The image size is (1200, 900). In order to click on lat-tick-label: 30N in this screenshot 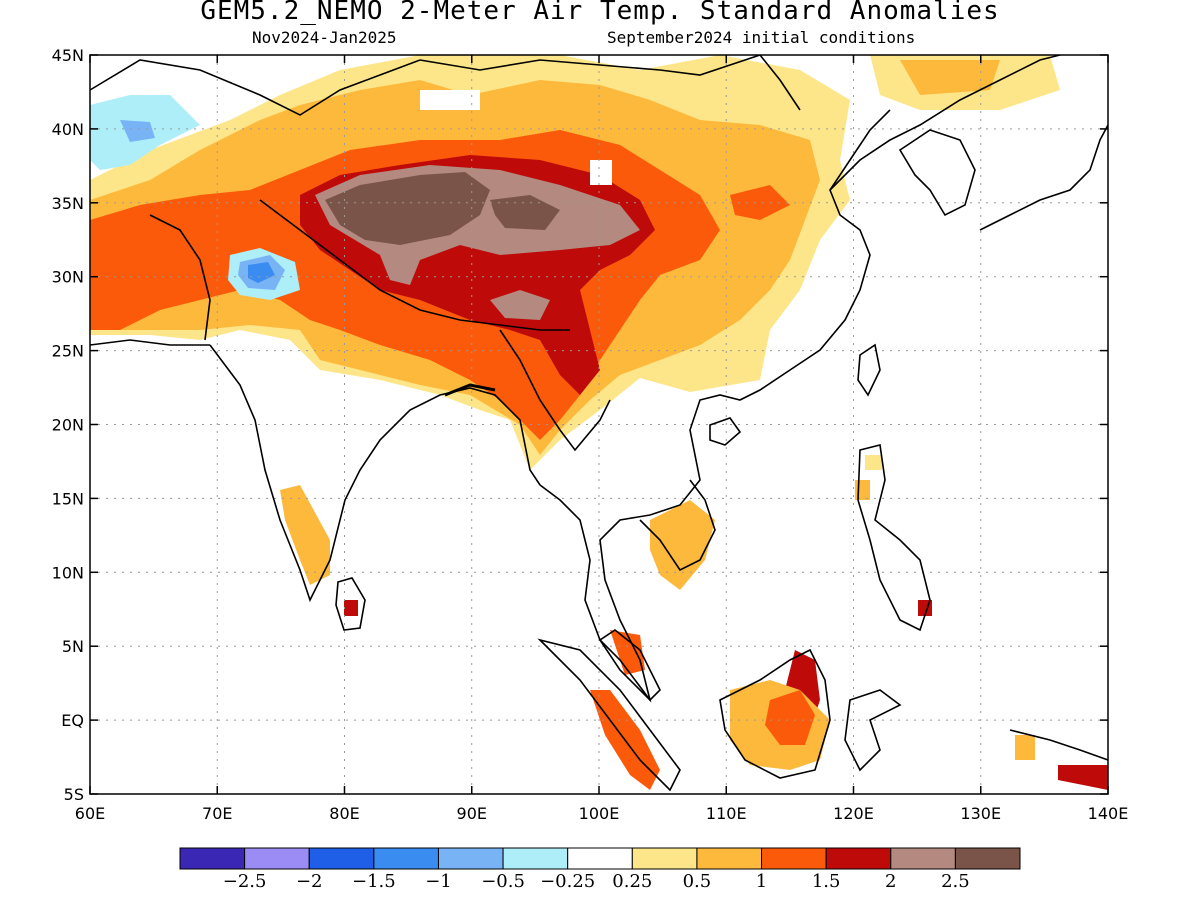, I will do `click(68, 277)`.